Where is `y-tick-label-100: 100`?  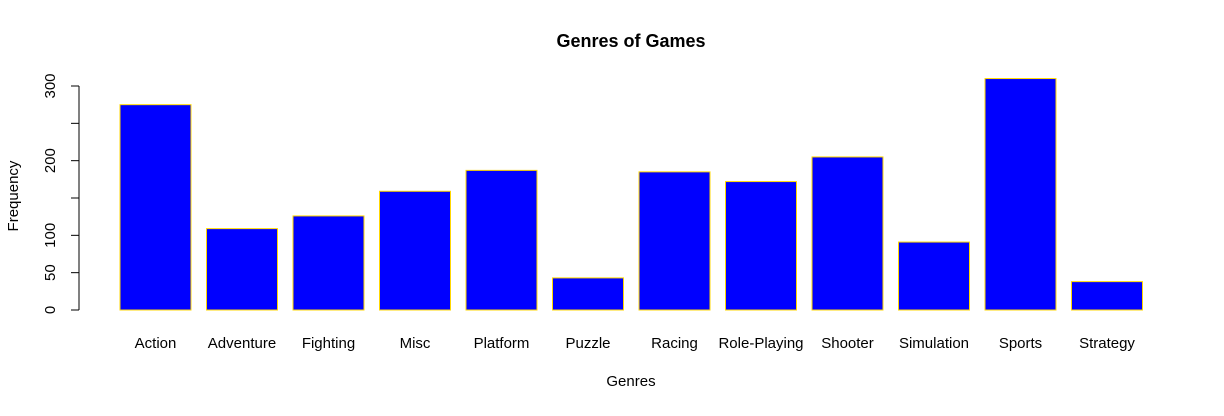
y-tick-label-100: 100 is located at coordinates (50, 235).